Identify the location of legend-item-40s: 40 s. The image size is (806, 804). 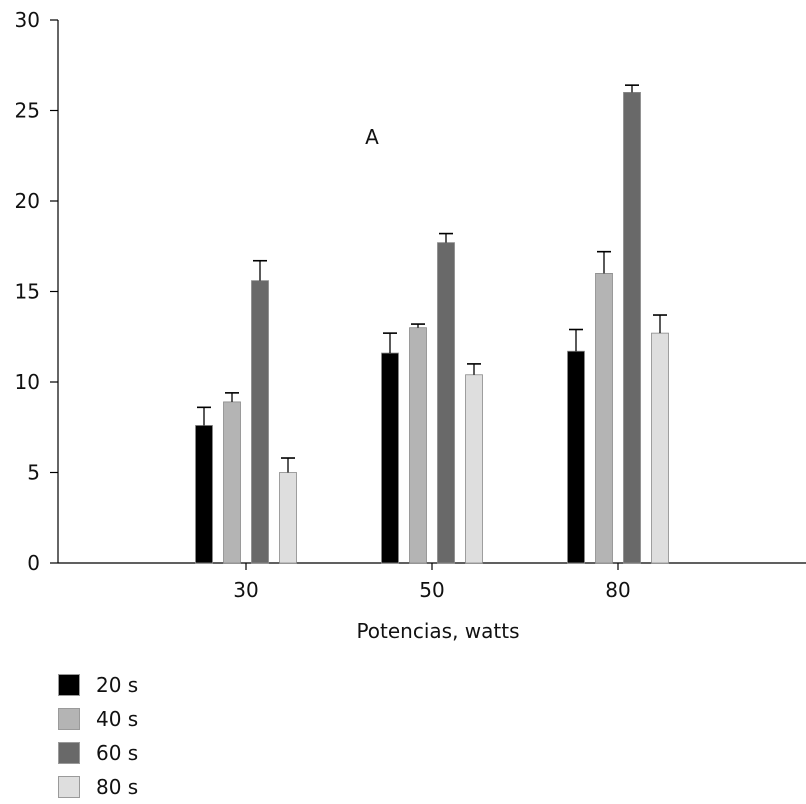
(98, 719).